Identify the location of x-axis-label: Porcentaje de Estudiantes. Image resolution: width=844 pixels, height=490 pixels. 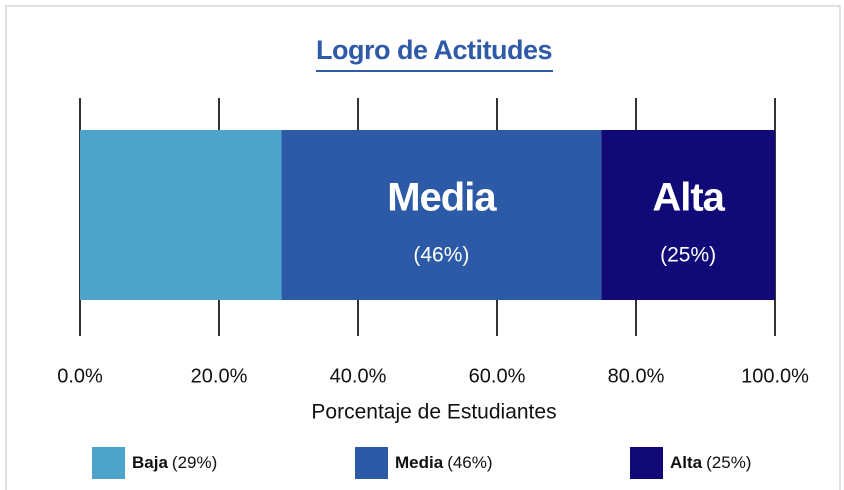
(433, 412).